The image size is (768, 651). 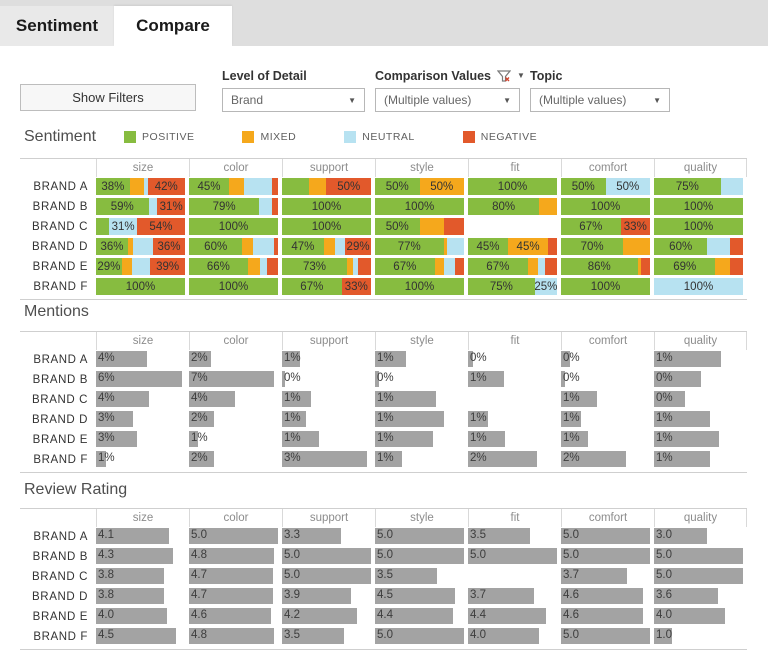 What do you see at coordinates (167, 266) in the screenshot?
I see `sentiment-segment-negative: 39%` at bounding box center [167, 266].